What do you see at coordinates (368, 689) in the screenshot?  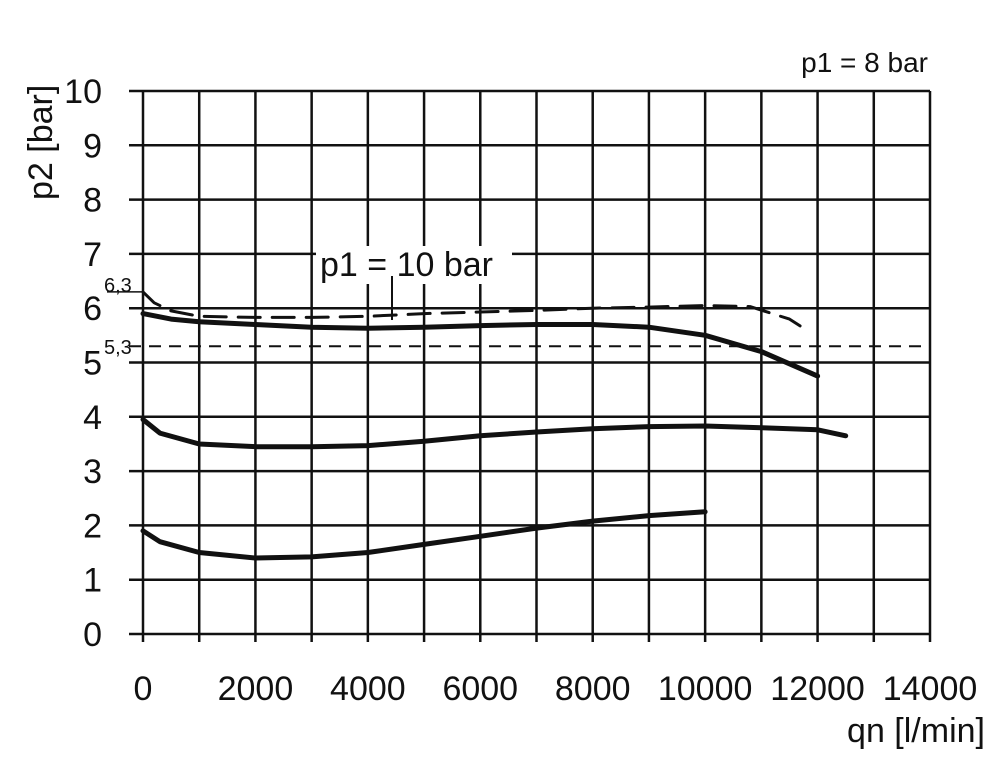 I see `x-tick-label: 4000` at bounding box center [368, 689].